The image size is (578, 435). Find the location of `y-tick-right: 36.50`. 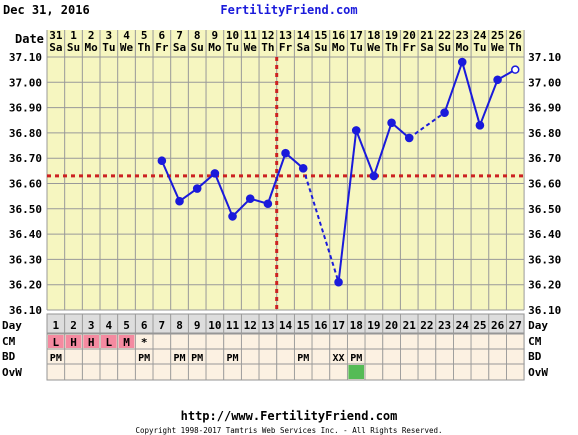

y-tick-right: 36.50 is located at coordinates (544, 209).